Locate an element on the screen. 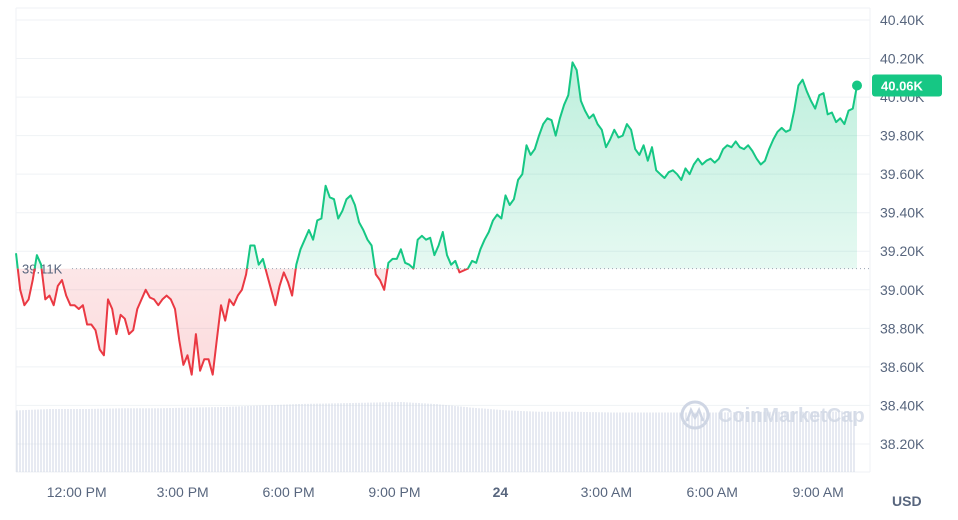 Image resolution: width=958 pixels, height=520 pixels. y-tick-label: 39.60K is located at coordinates (902, 174).